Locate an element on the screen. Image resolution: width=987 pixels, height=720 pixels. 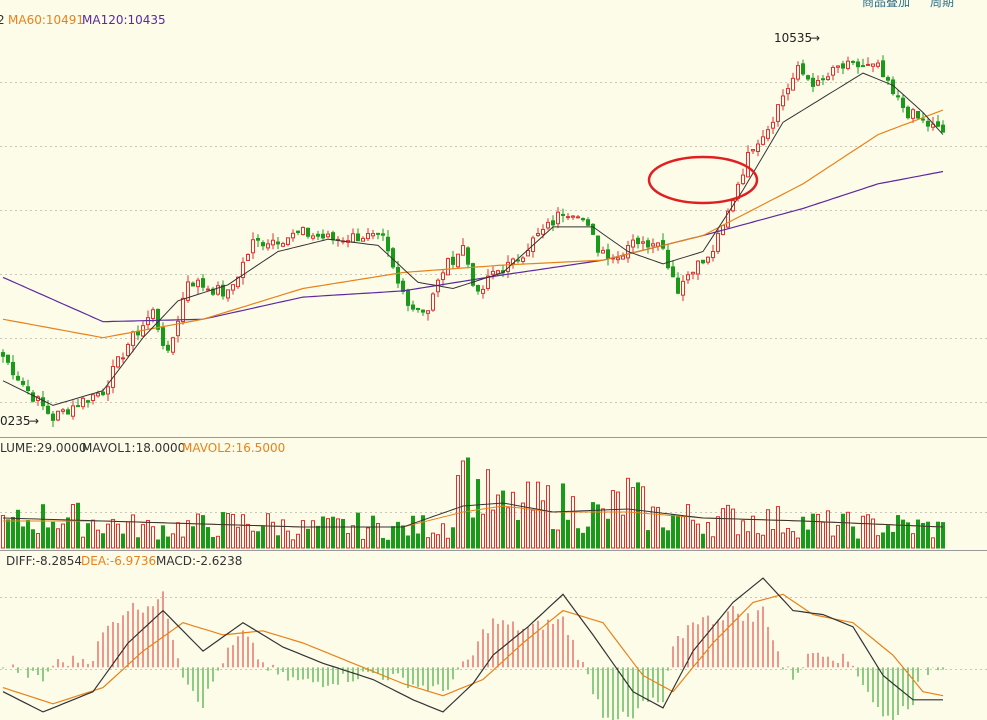
volume-label: LUME:29.0000 is located at coordinates (43, 448).